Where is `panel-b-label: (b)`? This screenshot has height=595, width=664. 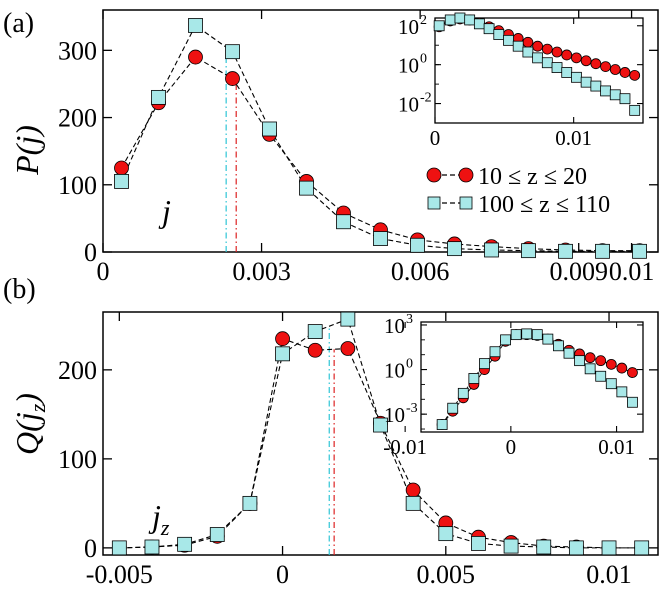
panel-b-label: (b) is located at coordinates (19, 289).